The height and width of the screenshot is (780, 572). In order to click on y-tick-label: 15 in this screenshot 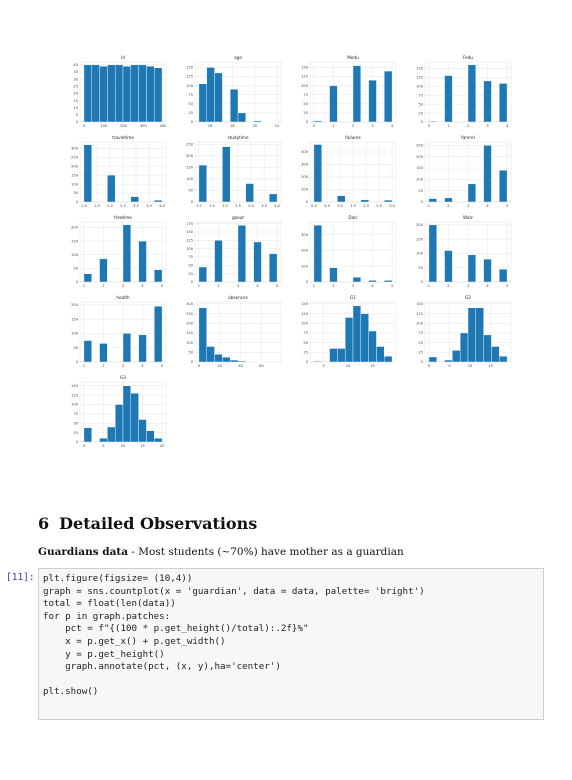, I will do `click(75, 101)`.